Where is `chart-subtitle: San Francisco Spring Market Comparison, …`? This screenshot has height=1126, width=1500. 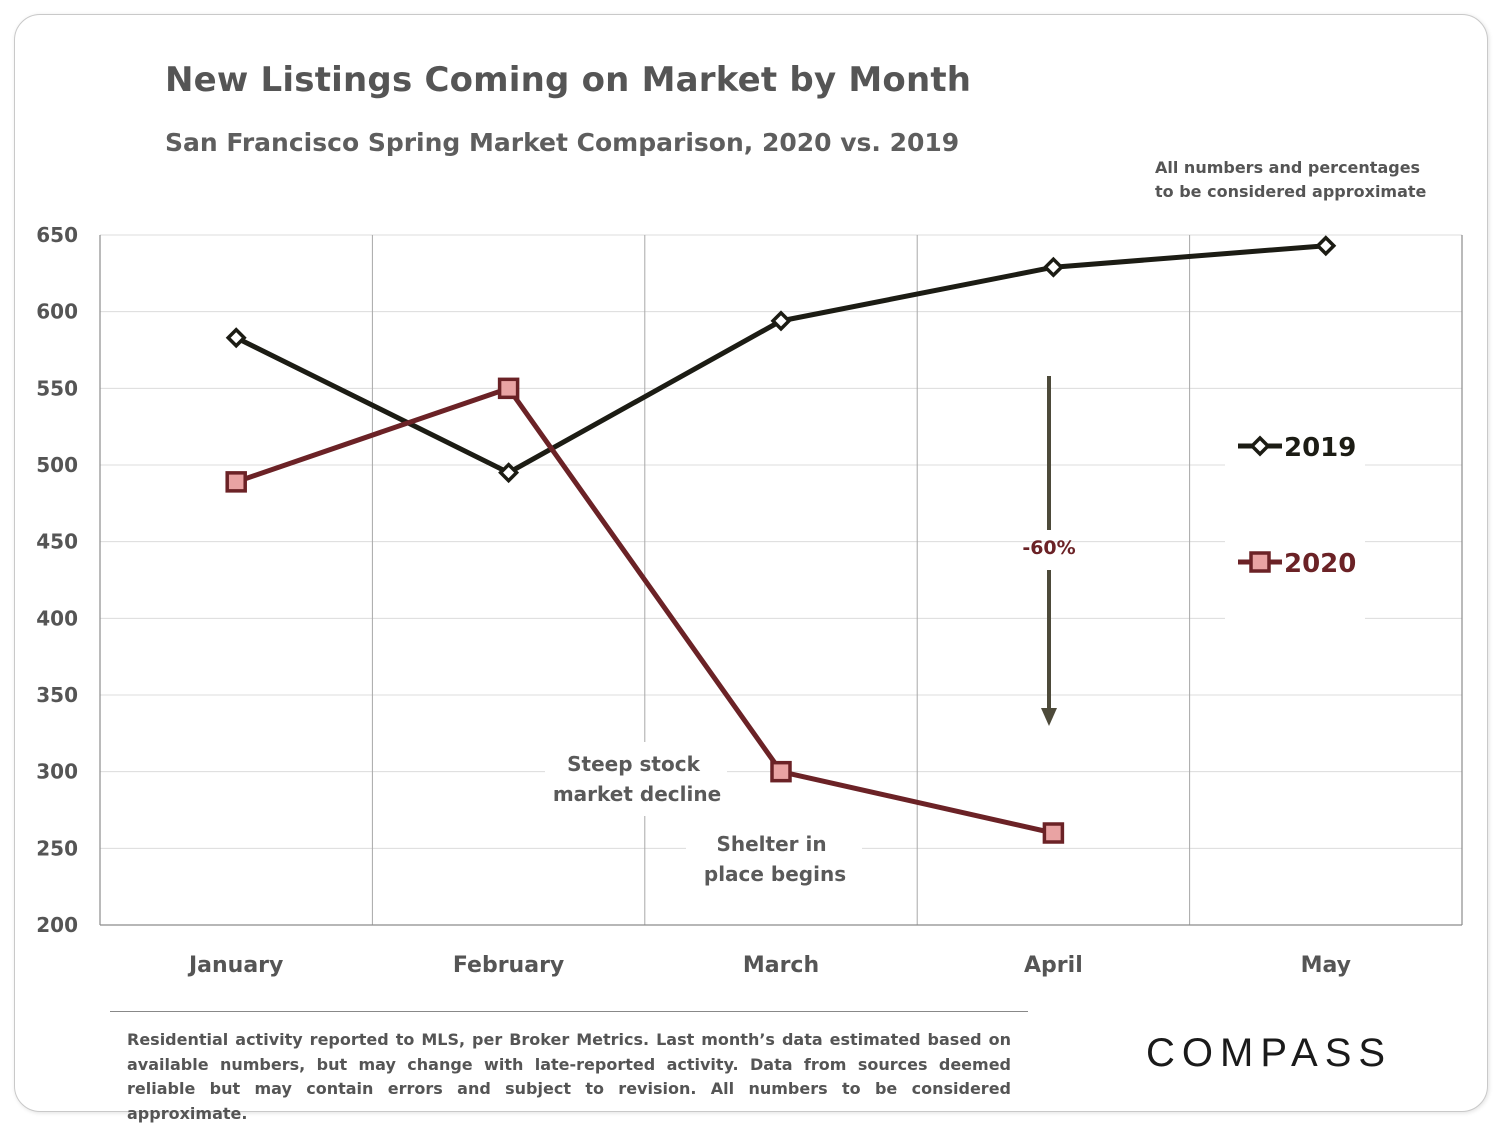 chart-subtitle: San Francisco Spring Market Comparison, … is located at coordinates (562, 142).